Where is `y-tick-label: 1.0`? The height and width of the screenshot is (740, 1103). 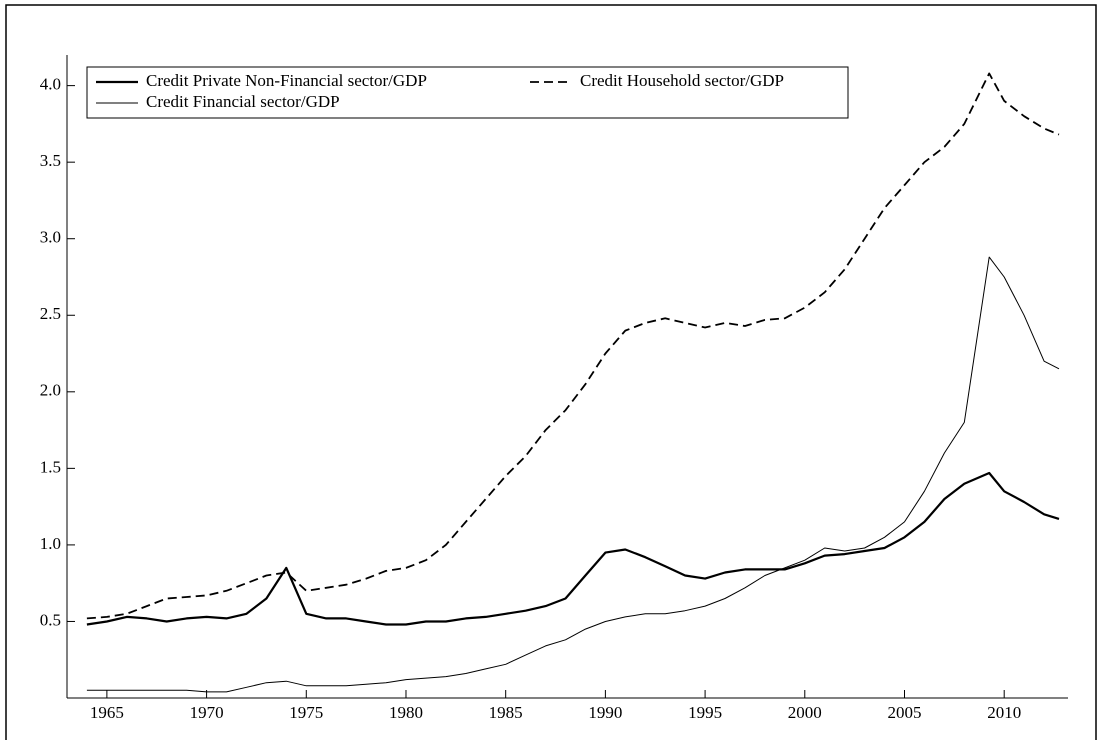 y-tick-label: 1.0 is located at coordinates (50, 543).